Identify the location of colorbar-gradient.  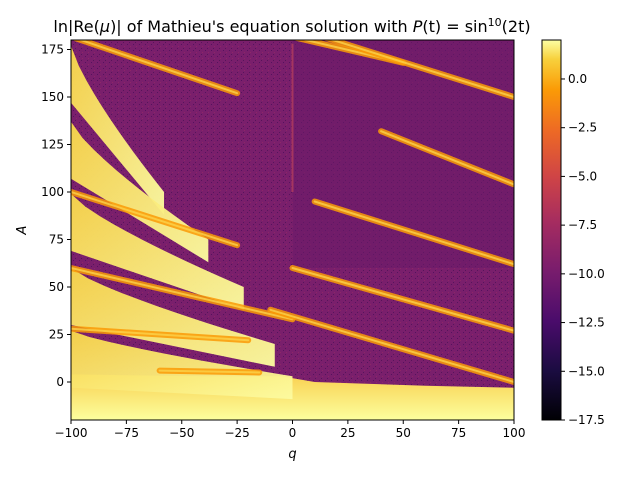
(551, 230).